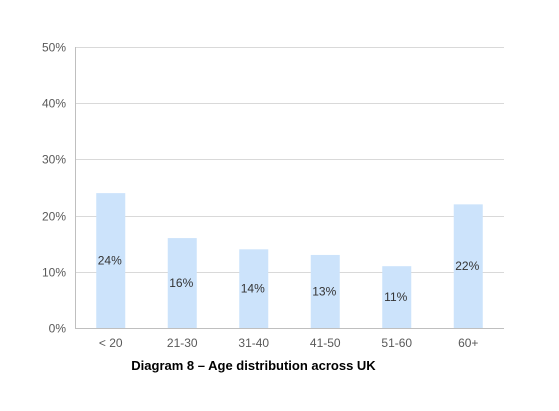  I want to click on x-tick-label: 51-60, so click(396, 343).